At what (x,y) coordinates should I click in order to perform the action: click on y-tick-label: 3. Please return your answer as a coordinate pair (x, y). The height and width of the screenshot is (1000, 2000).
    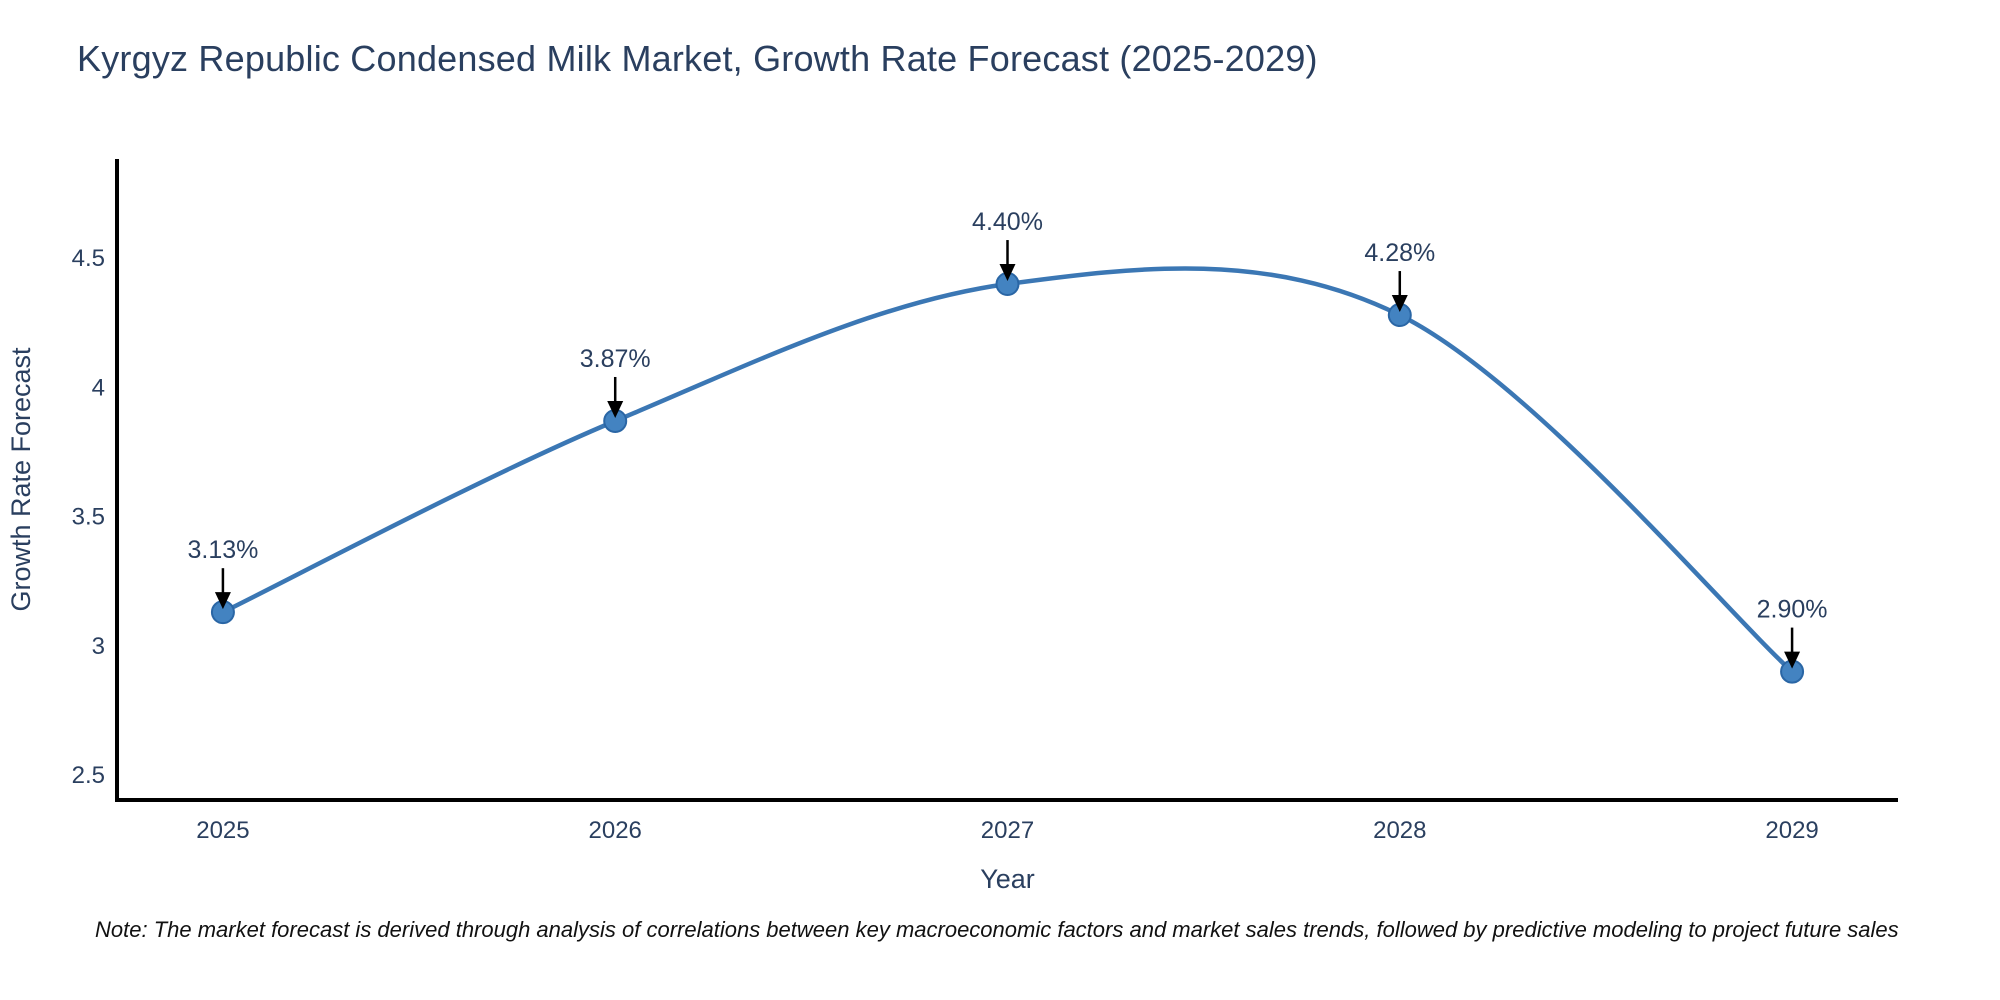
    Looking at the image, I should click on (98, 646).